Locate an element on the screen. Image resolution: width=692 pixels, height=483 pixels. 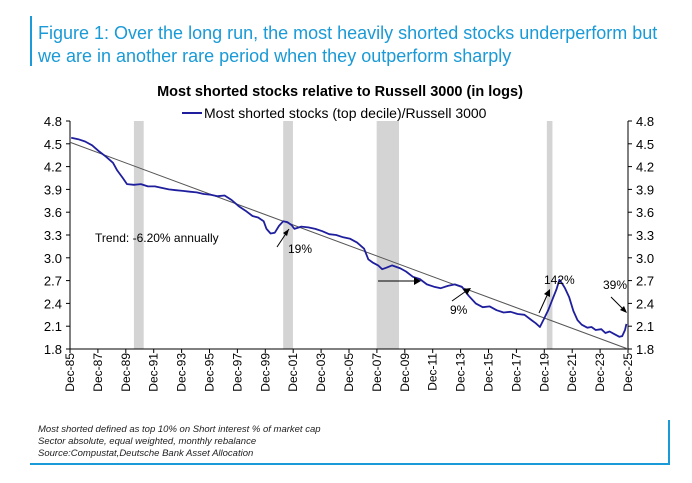
x-tick-label: Dec-01 is located at coordinates (293, 372).